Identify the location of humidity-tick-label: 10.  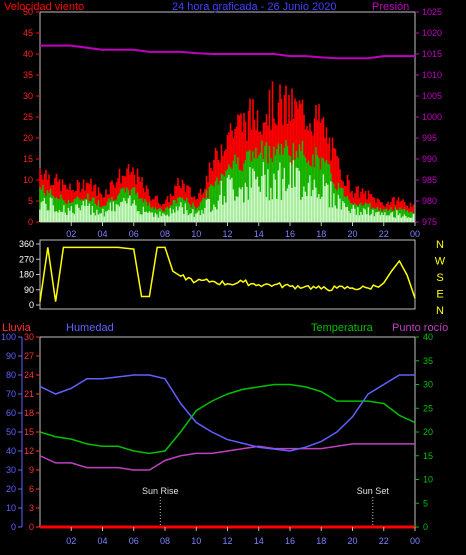
(11, 508).